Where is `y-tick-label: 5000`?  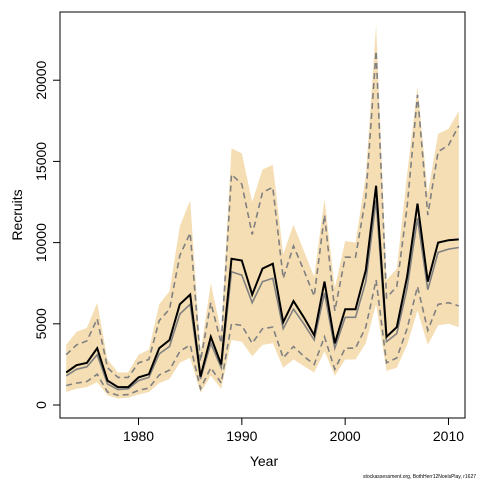
y-tick-label: 5000 is located at coordinates (41, 323).